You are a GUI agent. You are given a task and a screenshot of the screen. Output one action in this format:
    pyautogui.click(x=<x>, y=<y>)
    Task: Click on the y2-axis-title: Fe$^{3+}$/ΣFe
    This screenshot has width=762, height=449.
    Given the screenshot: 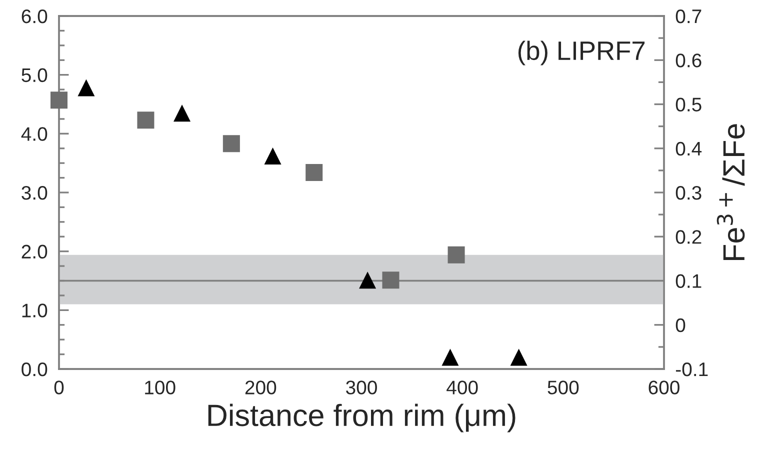 What is the action you would take?
    pyautogui.click(x=730, y=192)
    